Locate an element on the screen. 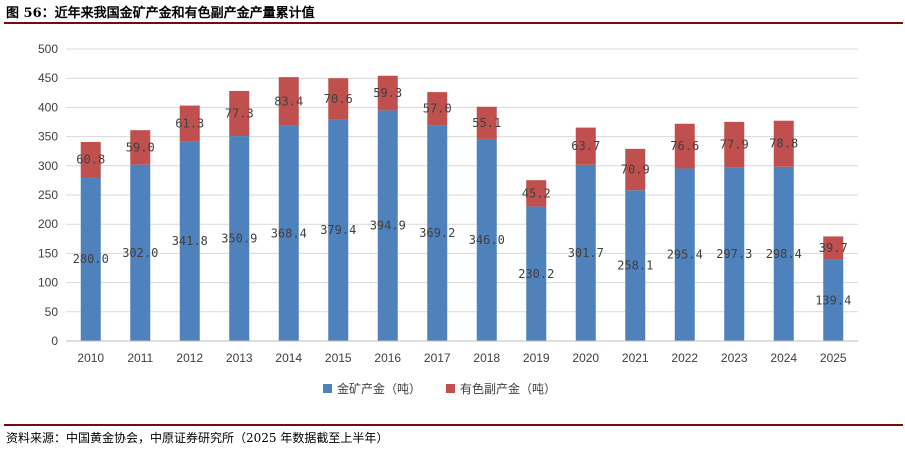  data-label-gold-mine: 297.3 is located at coordinates (734, 254).